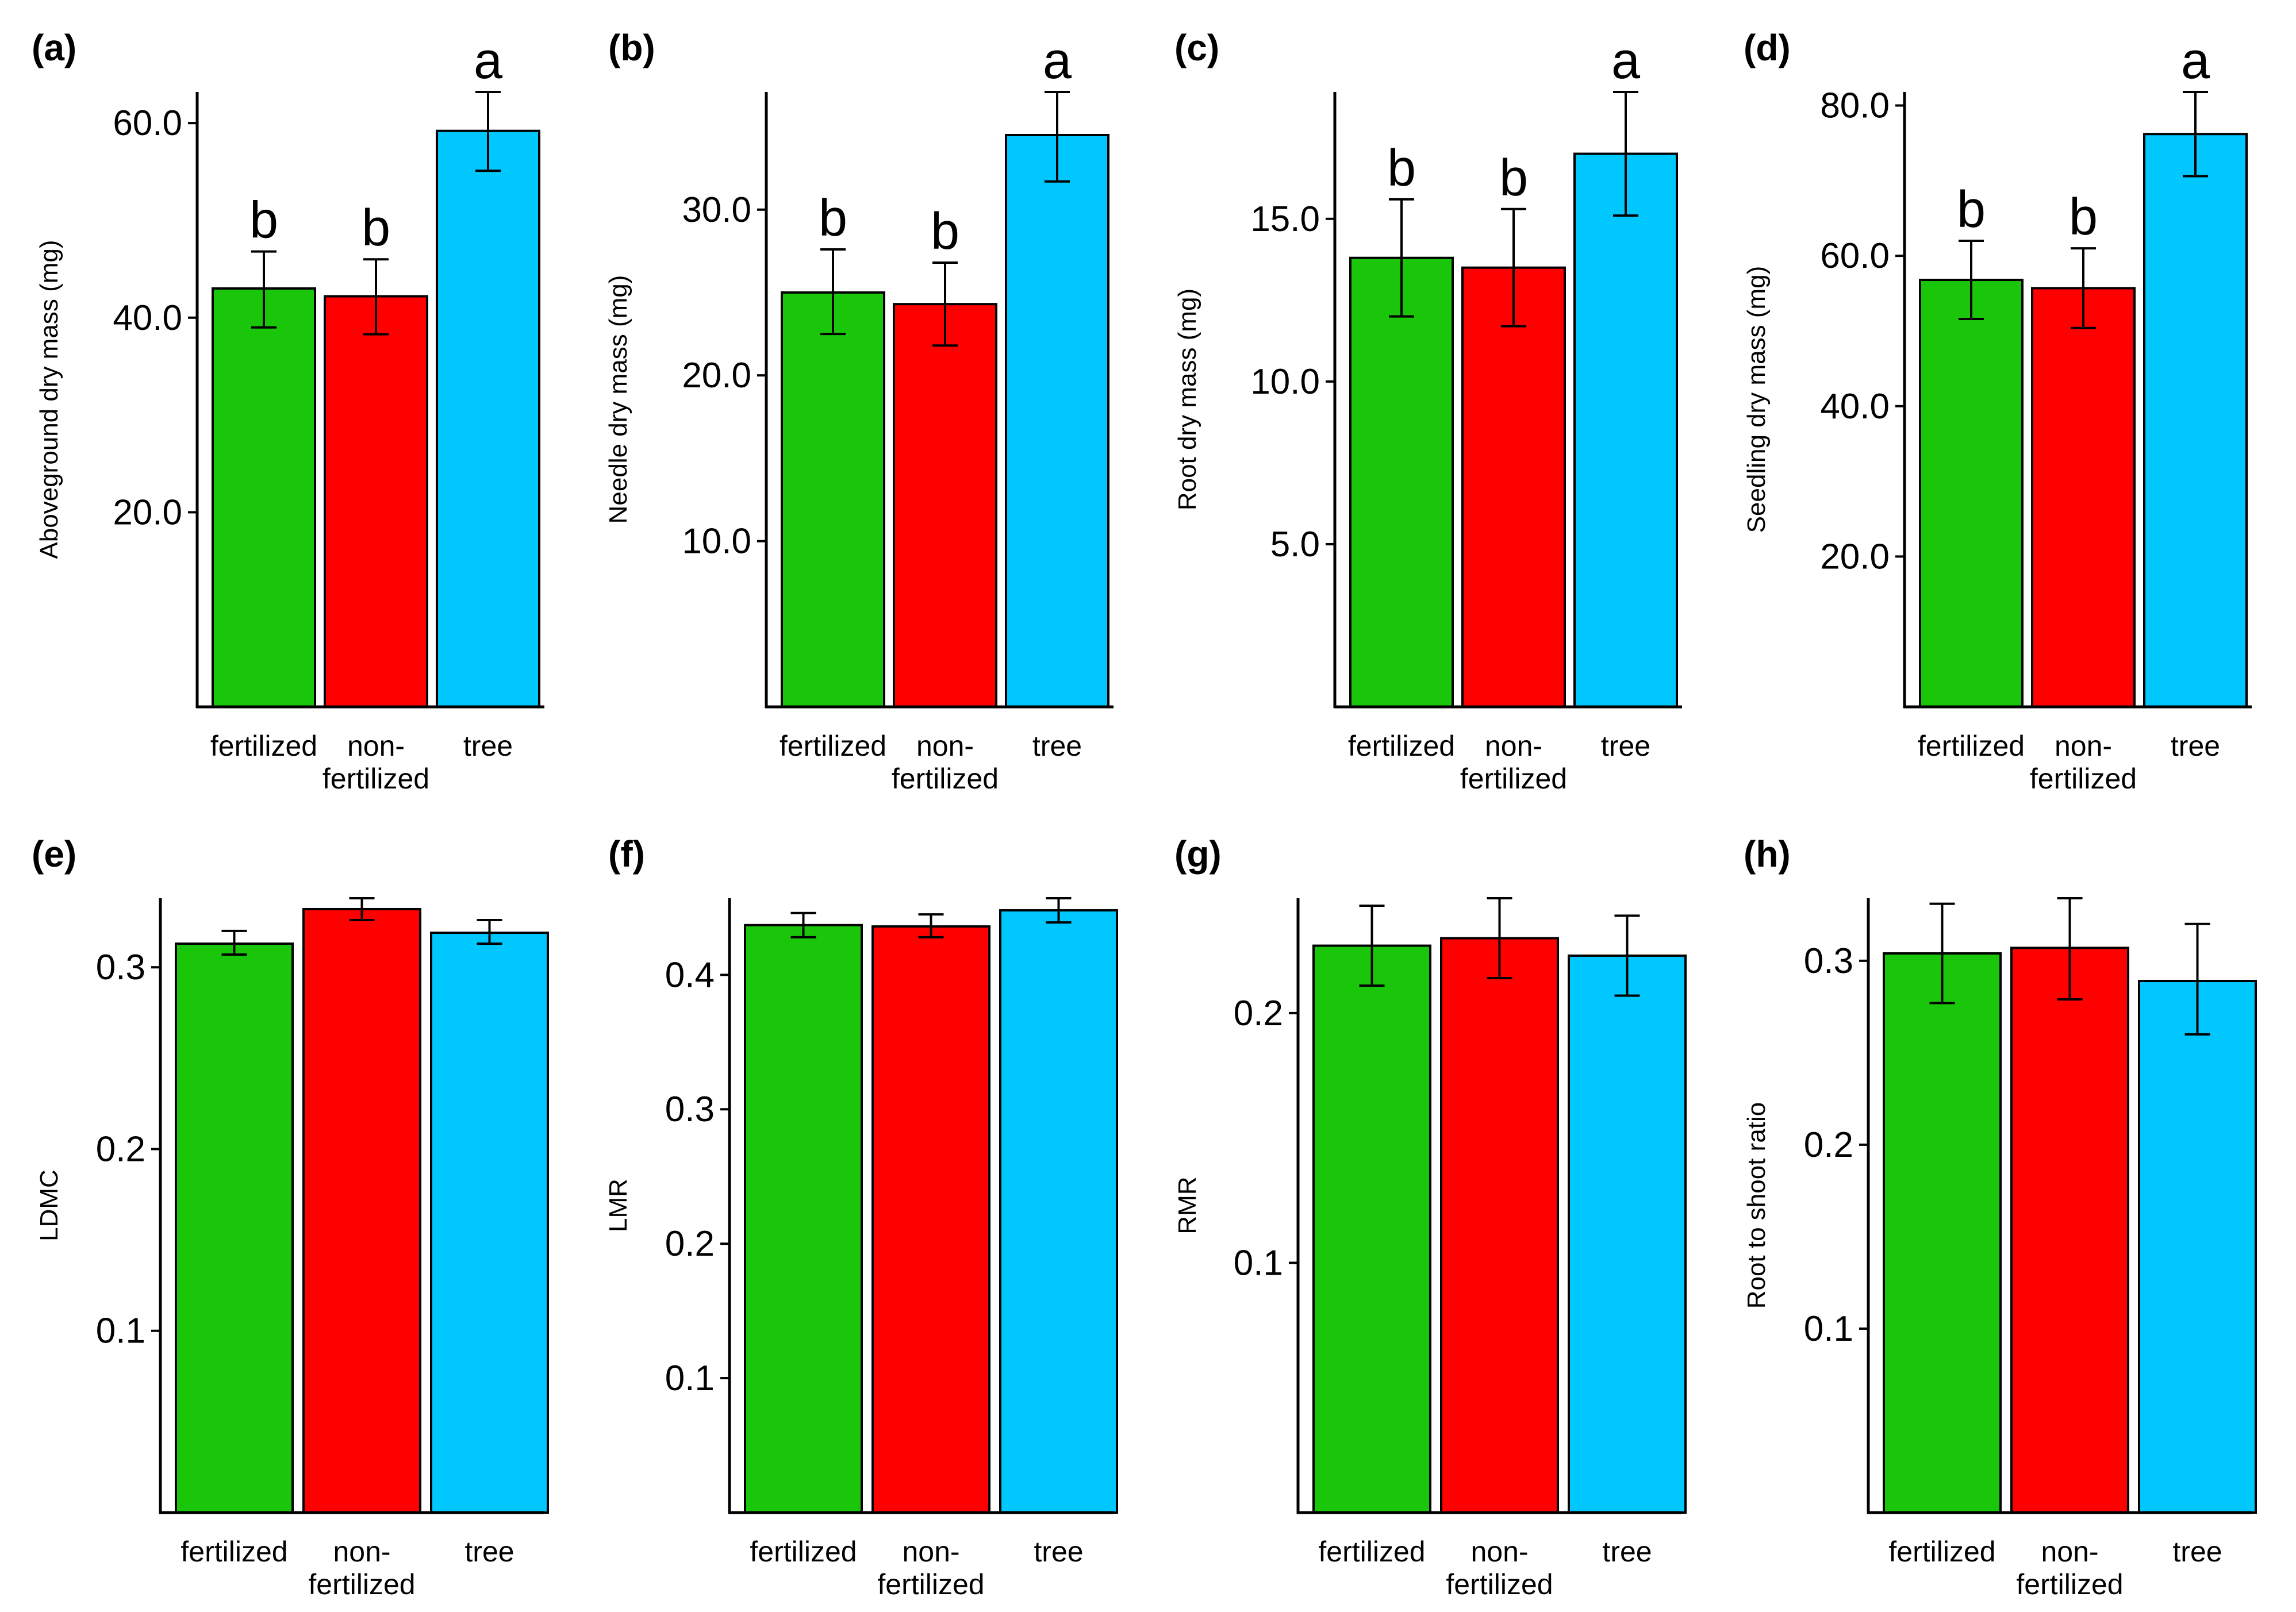 This screenshot has width=2296, height=1612. What do you see at coordinates (49, 1205) in the screenshot?
I see `y-axis-title: LDMC` at bounding box center [49, 1205].